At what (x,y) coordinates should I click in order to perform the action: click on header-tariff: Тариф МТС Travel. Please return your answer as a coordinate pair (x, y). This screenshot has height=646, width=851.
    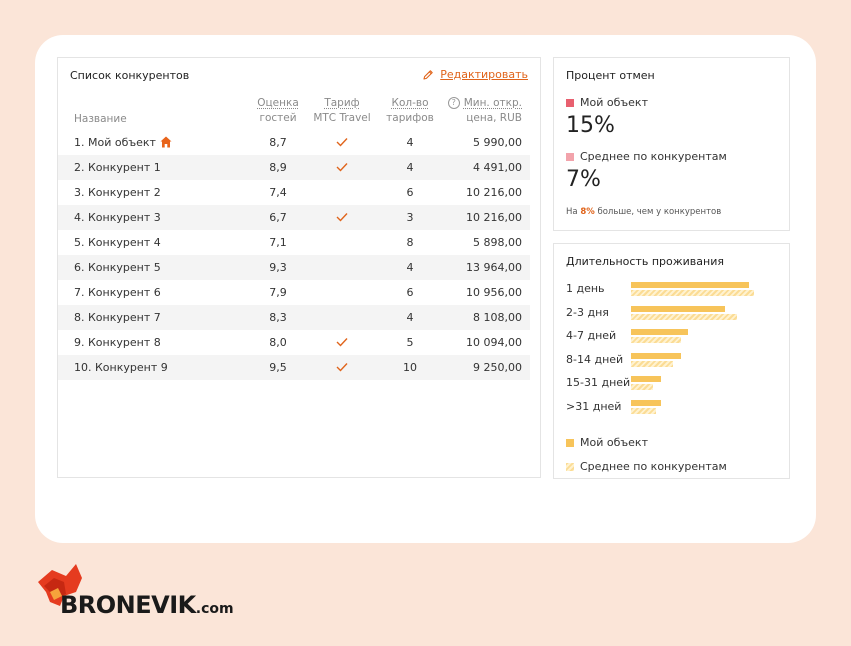
    Looking at the image, I should click on (342, 110).